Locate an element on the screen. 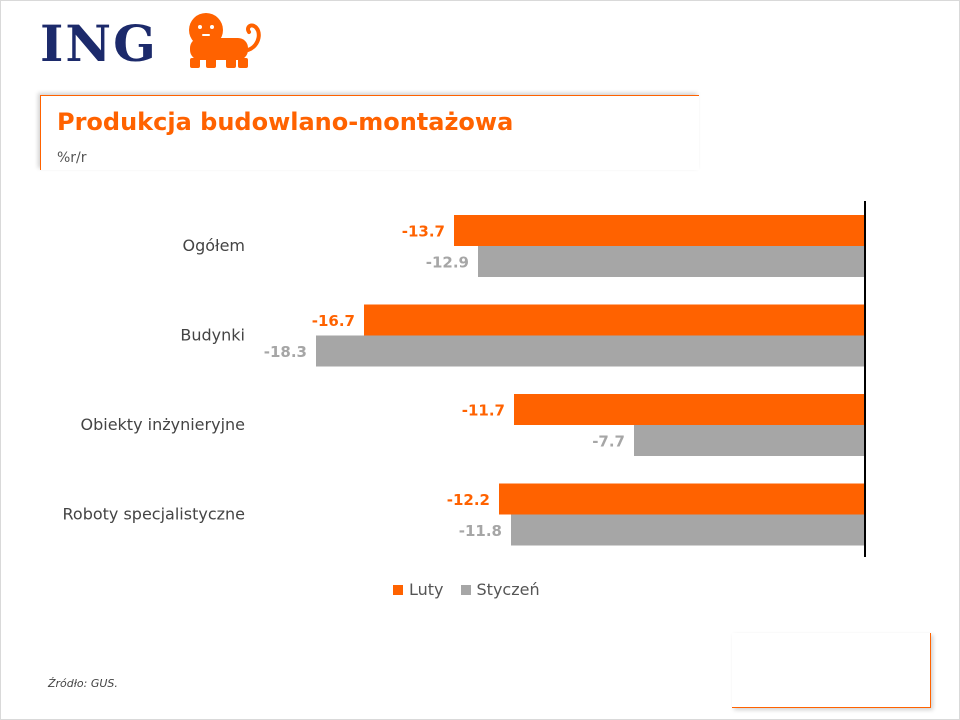 Image resolution: width=960 pixels, height=720 pixels. category-label-obiekty-inżynieryjne: Obiekty inżynieryjne is located at coordinates (163, 424).